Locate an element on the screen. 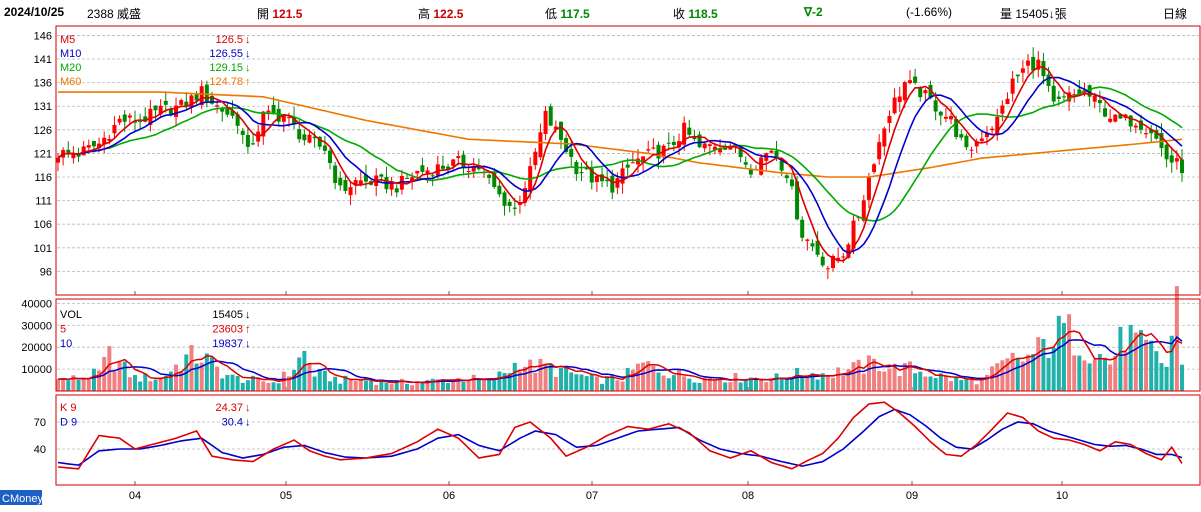 The image size is (1201, 512). stock-name: 2388 威盛 is located at coordinates (114, 14).